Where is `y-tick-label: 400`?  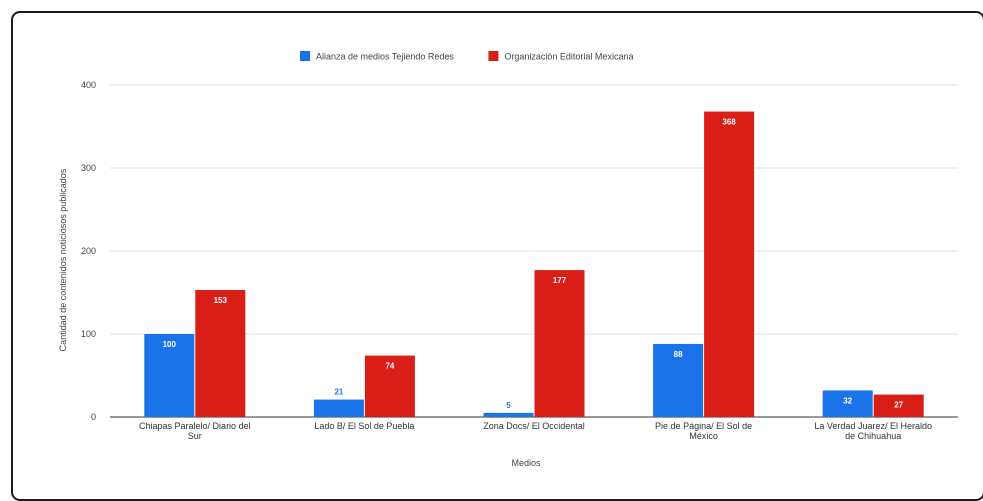
y-tick-label: 400 is located at coordinates (88, 85).